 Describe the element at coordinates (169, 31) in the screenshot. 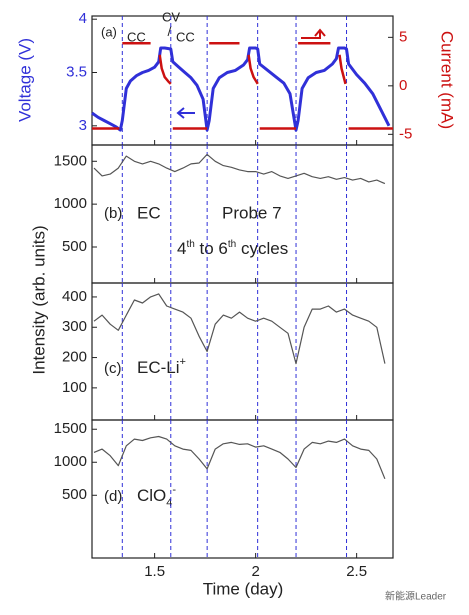

I see `annotation-stroke` at that location.